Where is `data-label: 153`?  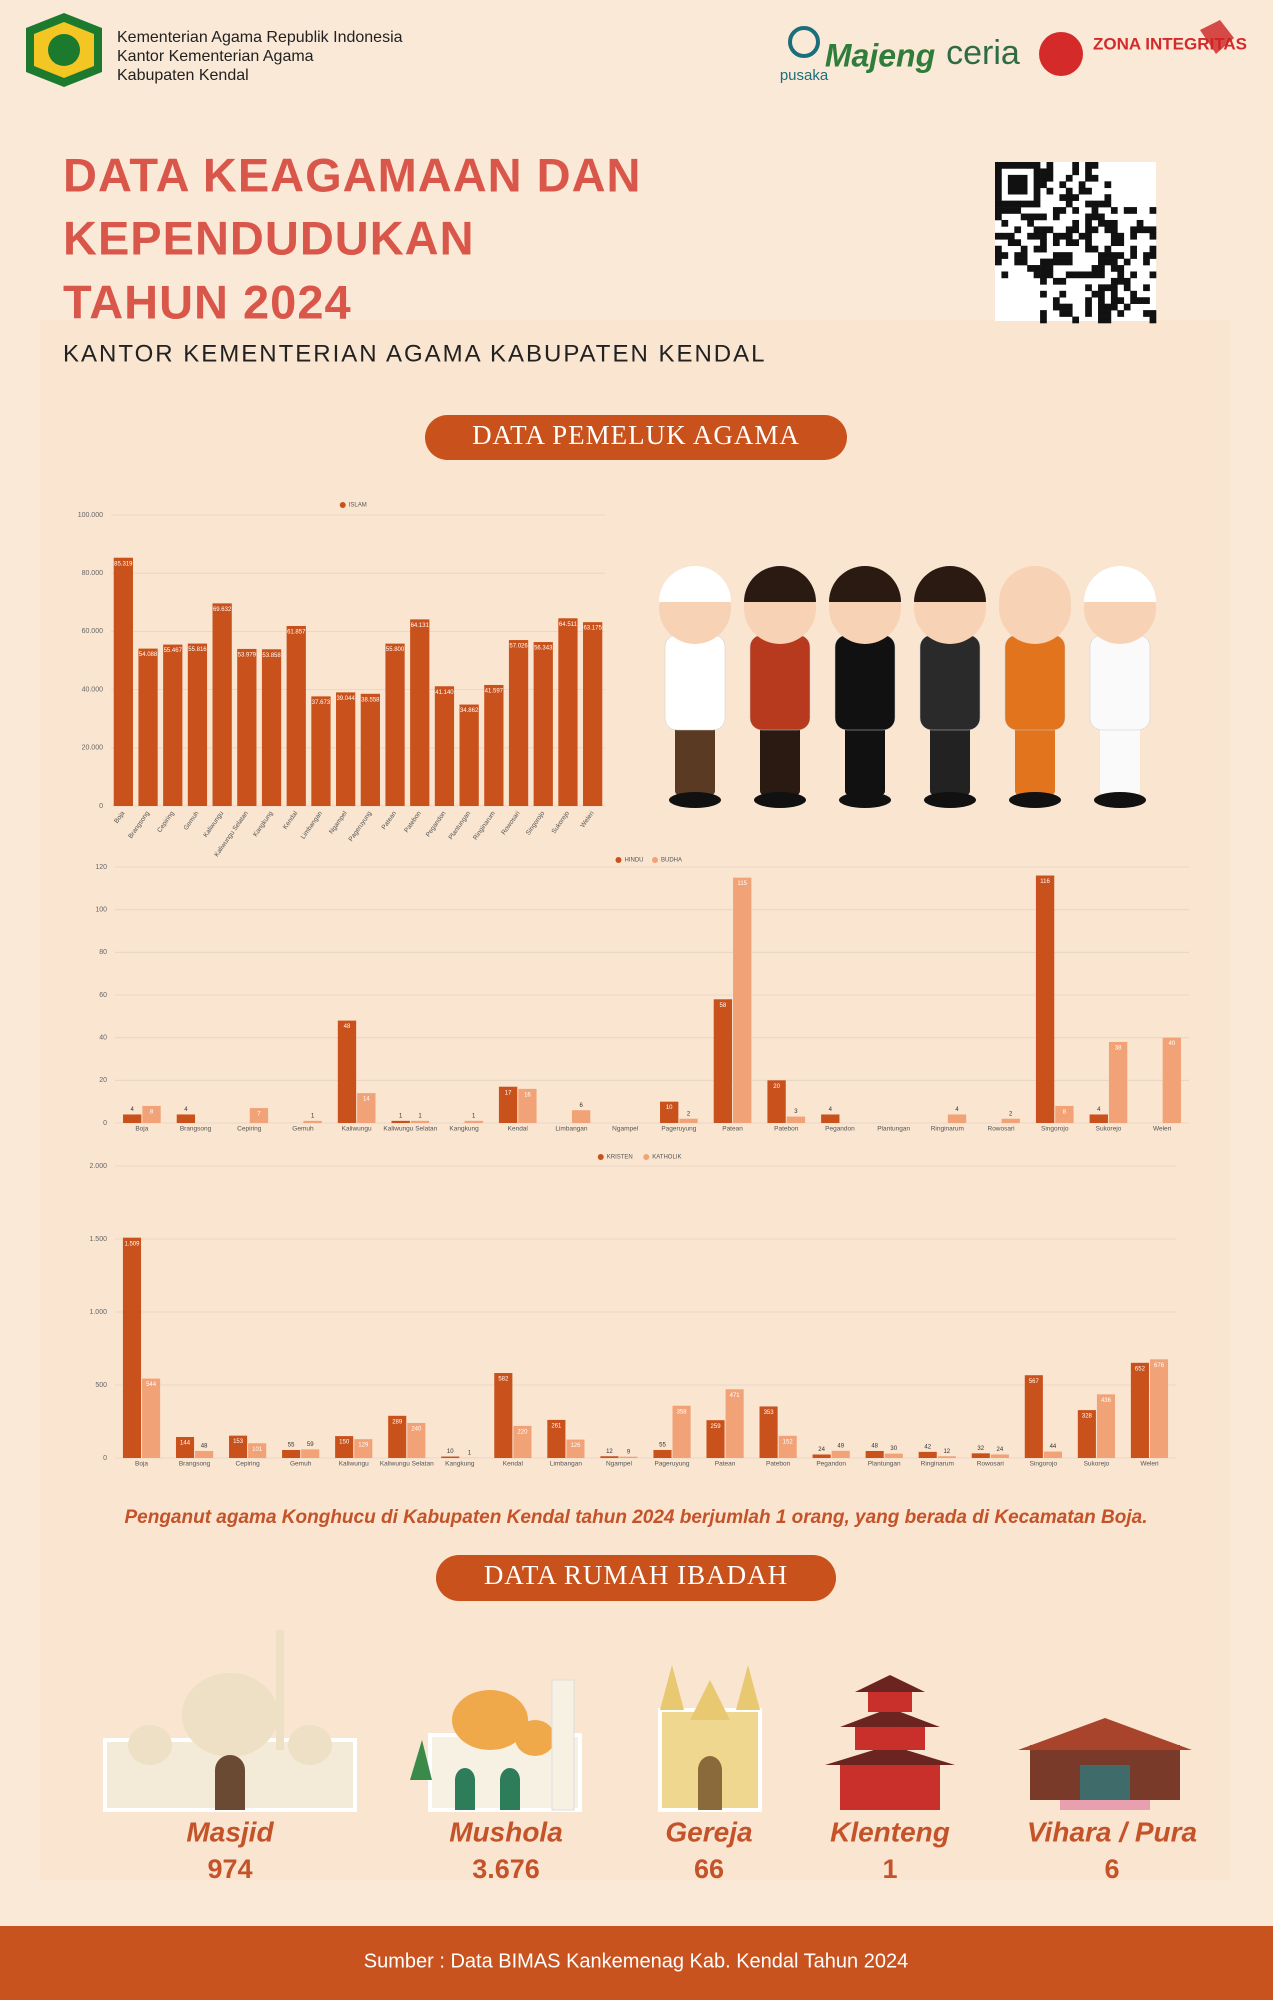 data-label: 153 is located at coordinates (238, 1442).